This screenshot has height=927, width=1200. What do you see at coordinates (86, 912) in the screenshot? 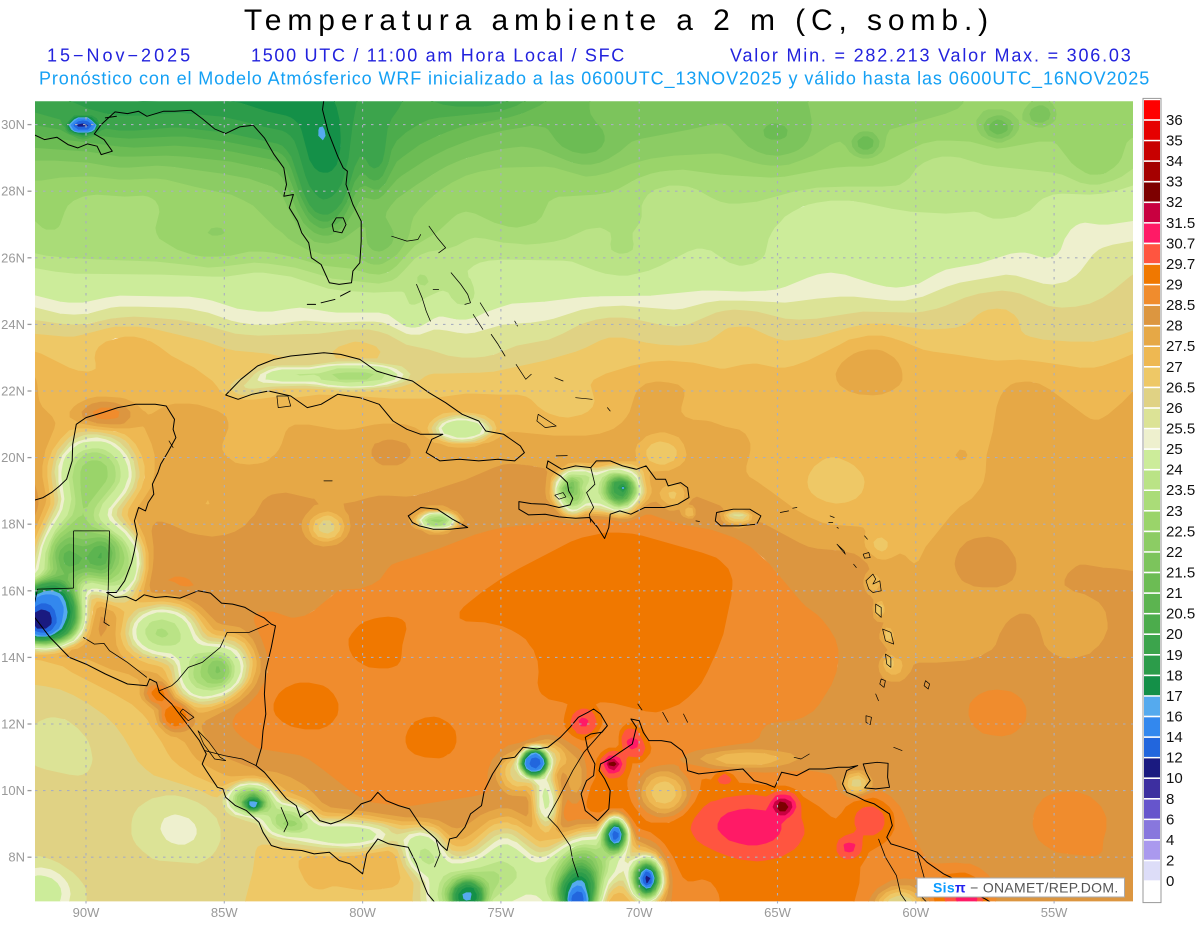
I see `svg-text: 90W` at bounding box center [86, 912].